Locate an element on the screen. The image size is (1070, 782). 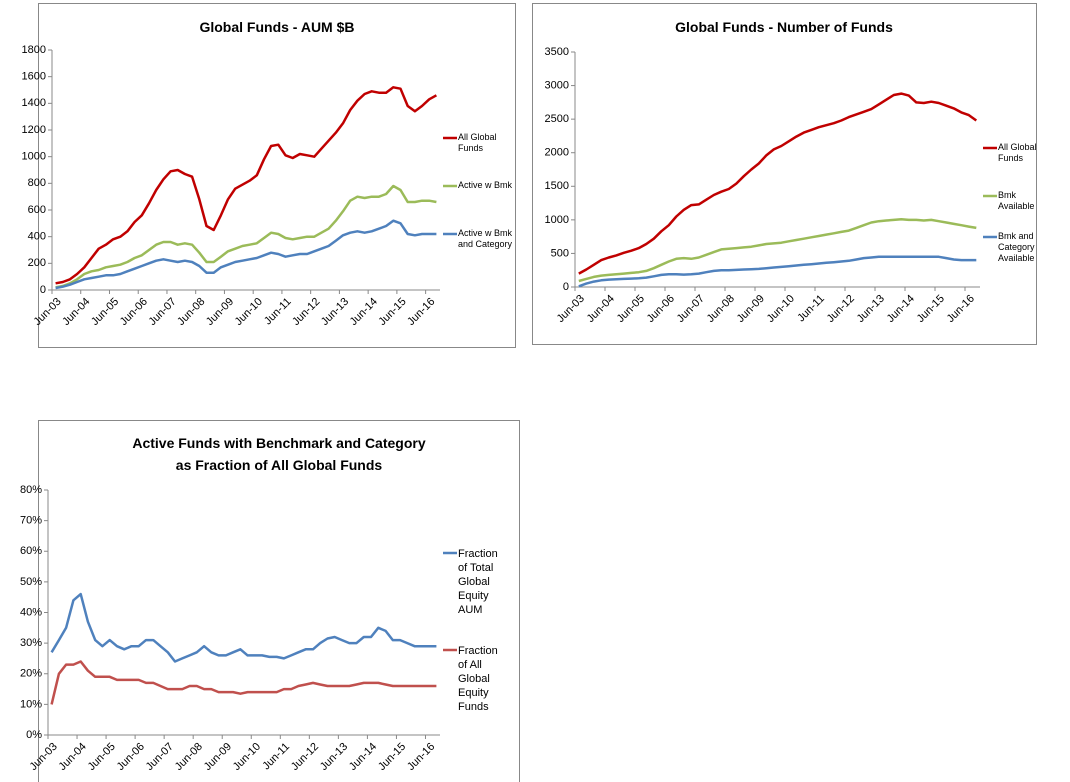
y-tick-label: 0% is located at coordinates (34, 735).